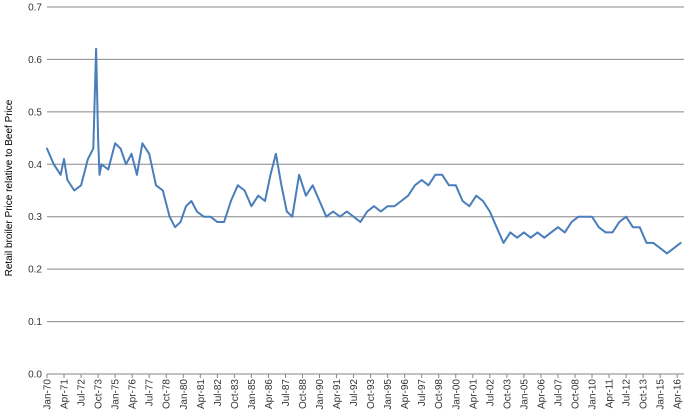 This screenshot has height=416, width=691. What do you see at coordinates (286, 393) in the screenshot?
I see `x-tick-label: Jul-87` at bounding box center [286, 393].